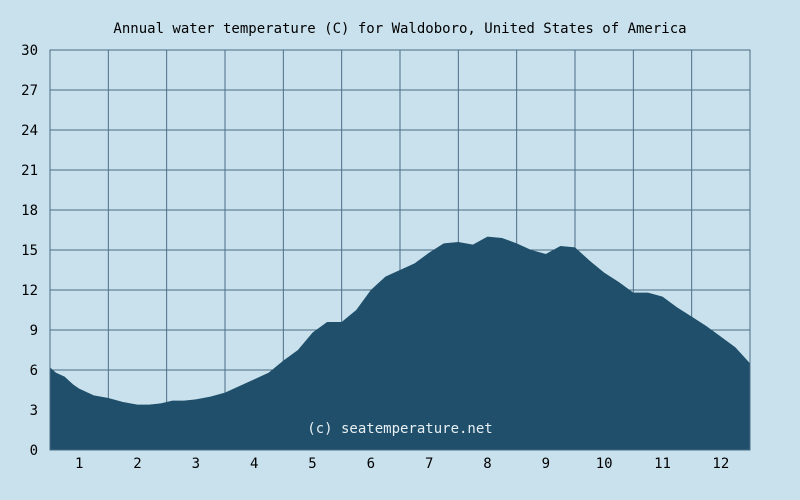  I want to click on watermark: (c) seatemperature.net, so click(399, 429).